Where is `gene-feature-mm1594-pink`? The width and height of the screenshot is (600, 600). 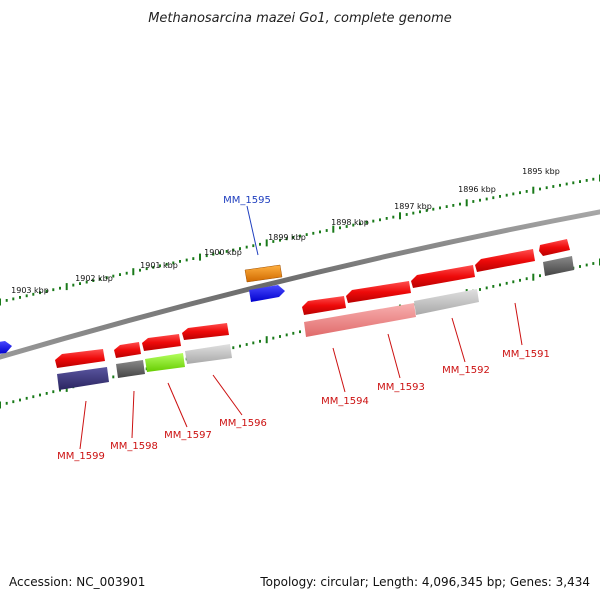
gene-feature-mm1594-pink is located at coordinates (360, 320).